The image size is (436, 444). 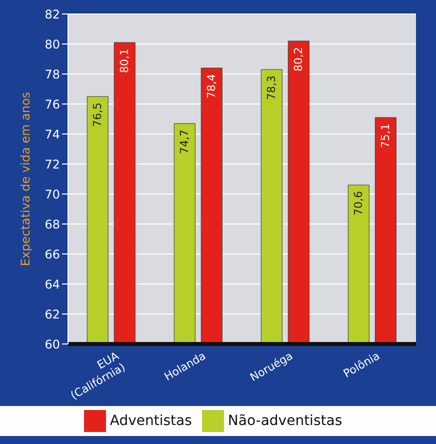 I want to click on data-label: 70,6, so click(x=359, y=203).